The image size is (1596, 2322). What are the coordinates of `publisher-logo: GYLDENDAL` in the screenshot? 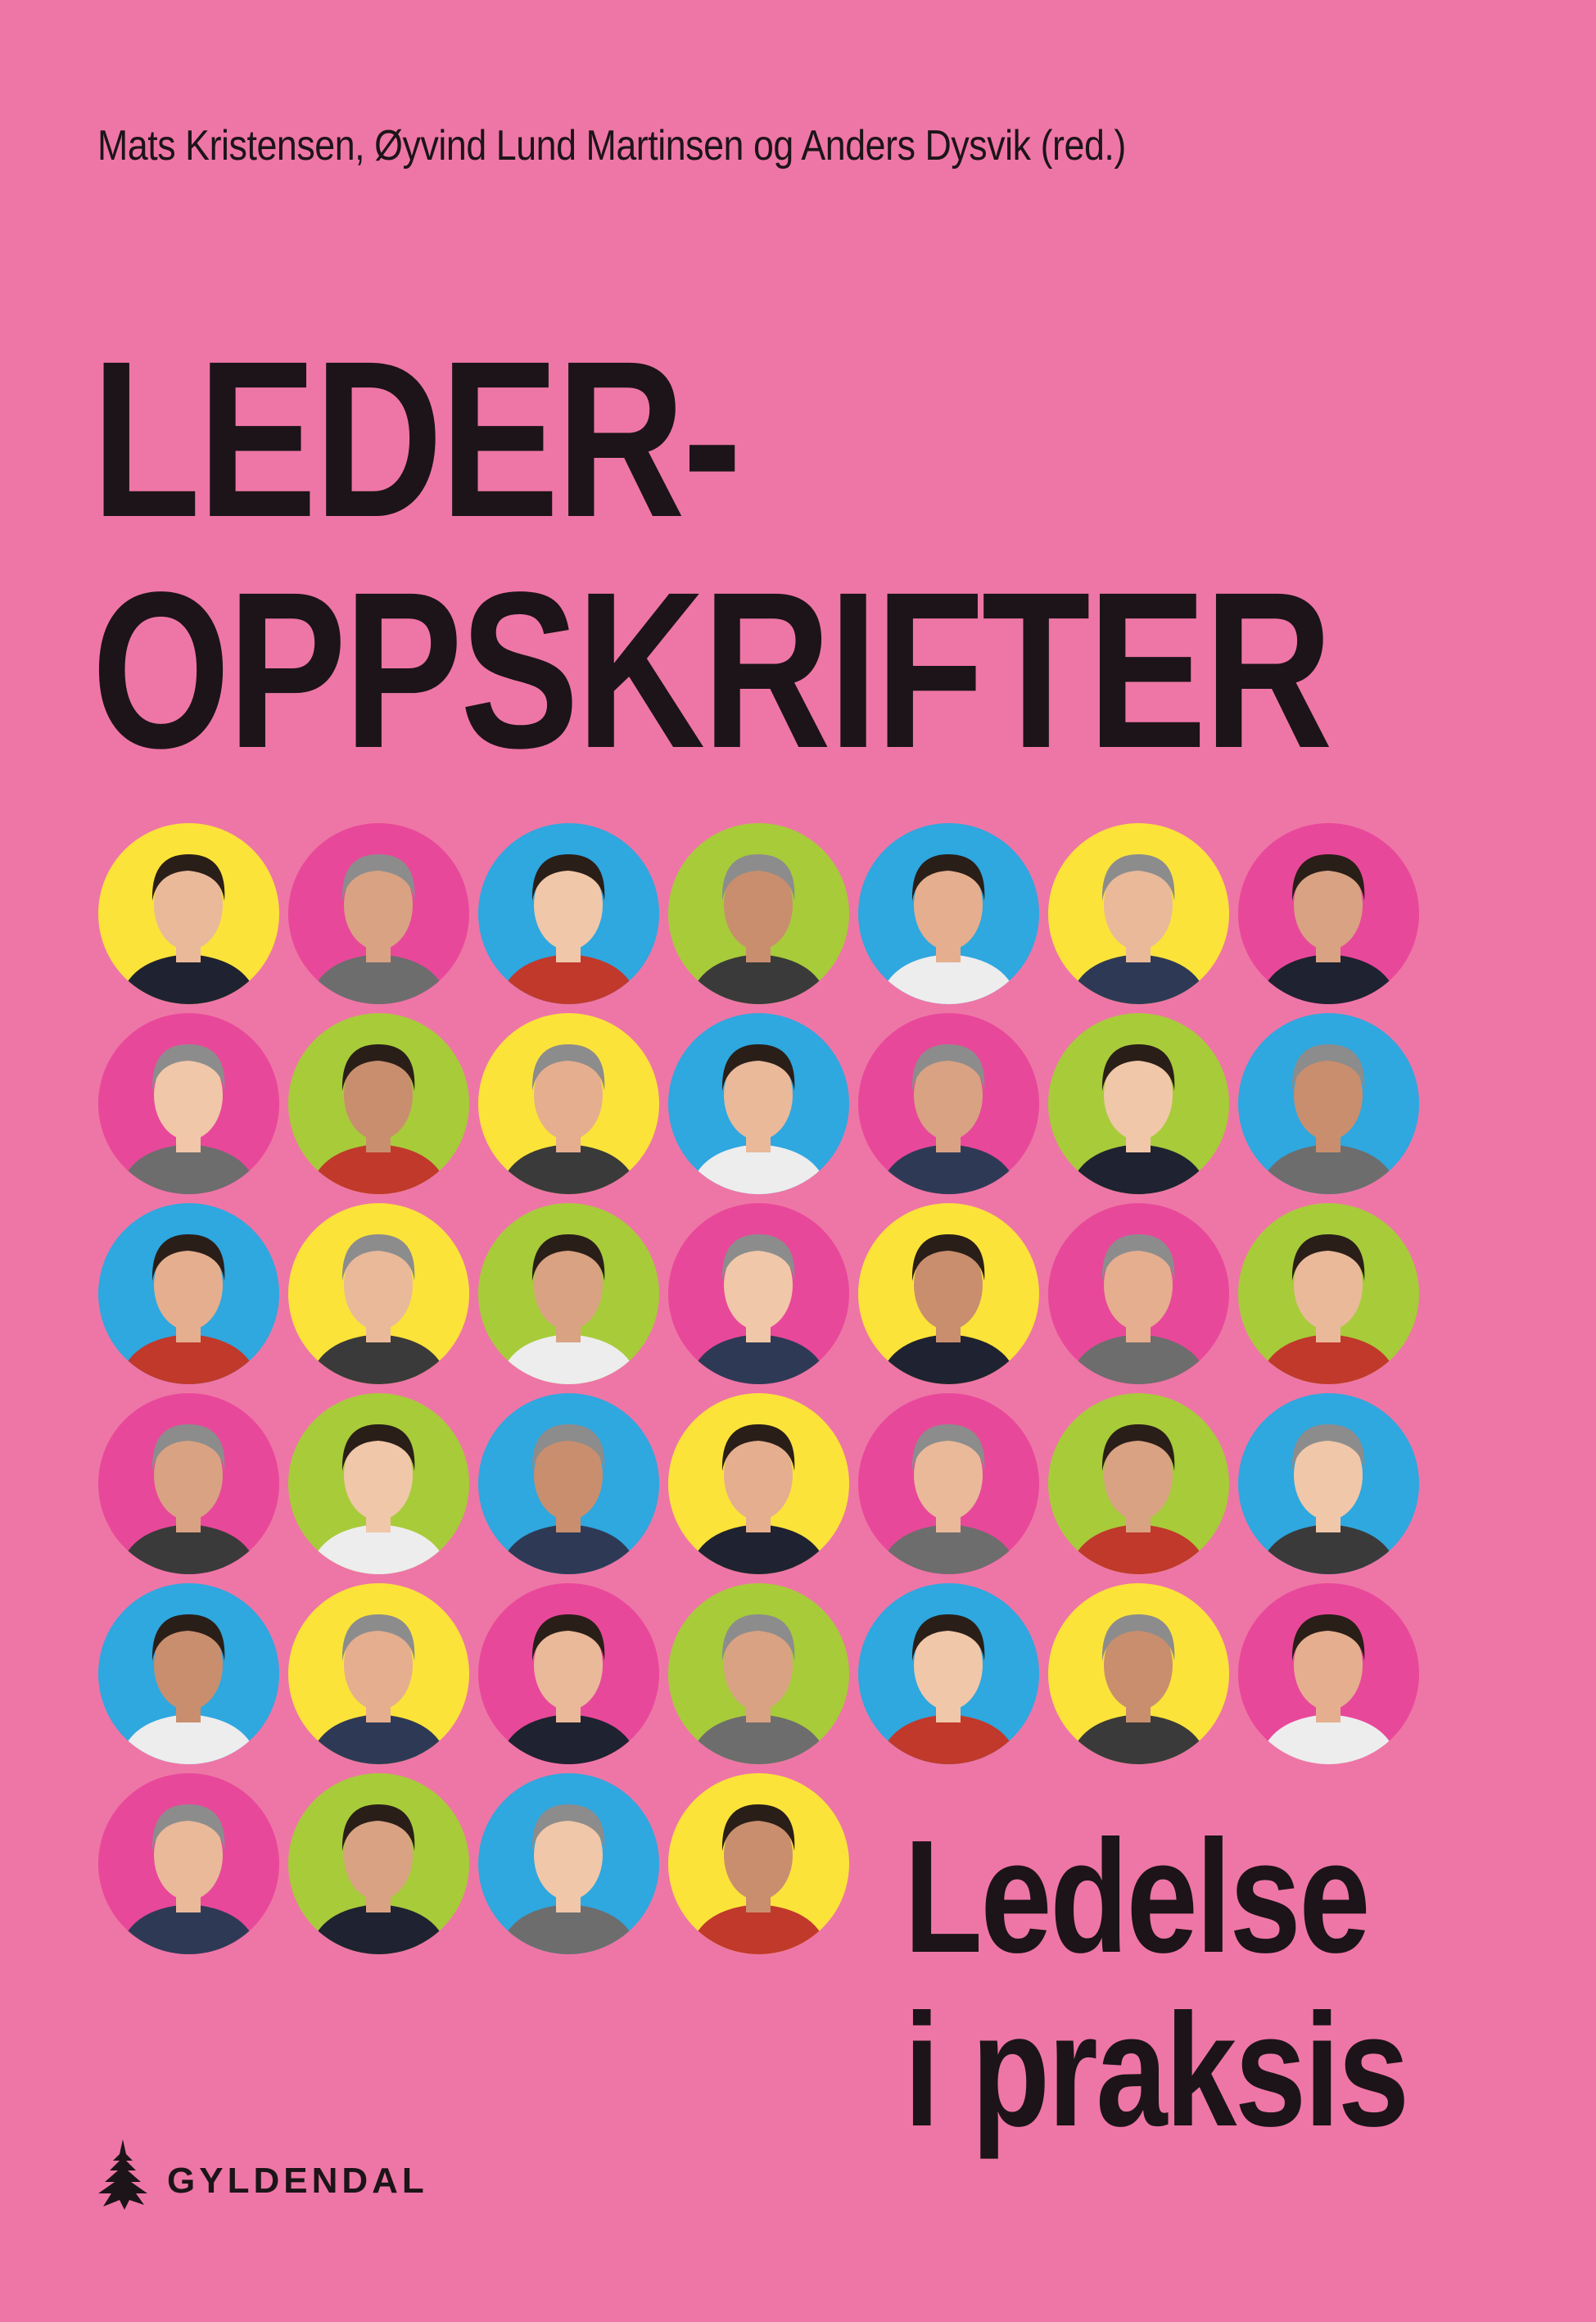 It's located at (262, 2174).